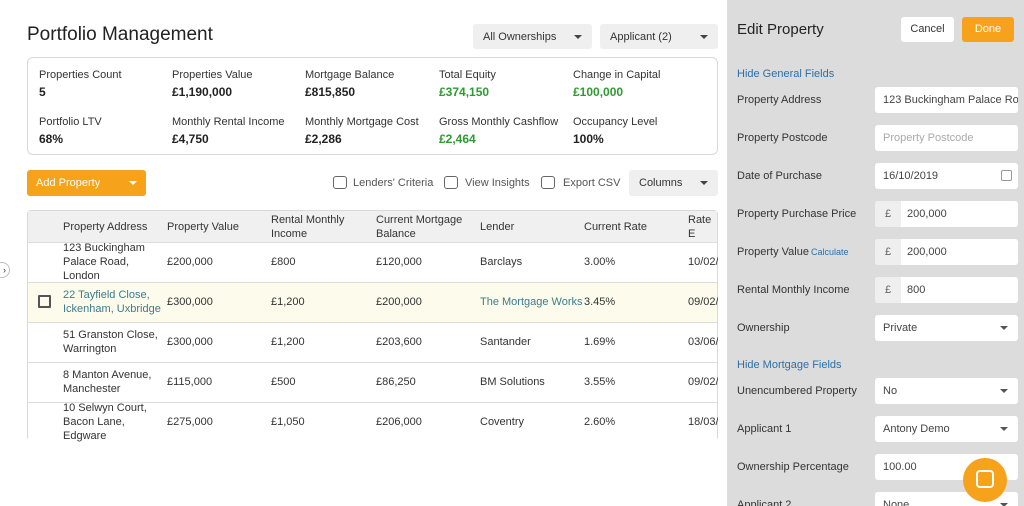  Describe the element at coordinates (499, 122) in the screenshot. I see `stat-label: Gross Monthly Cashflow` at that location.